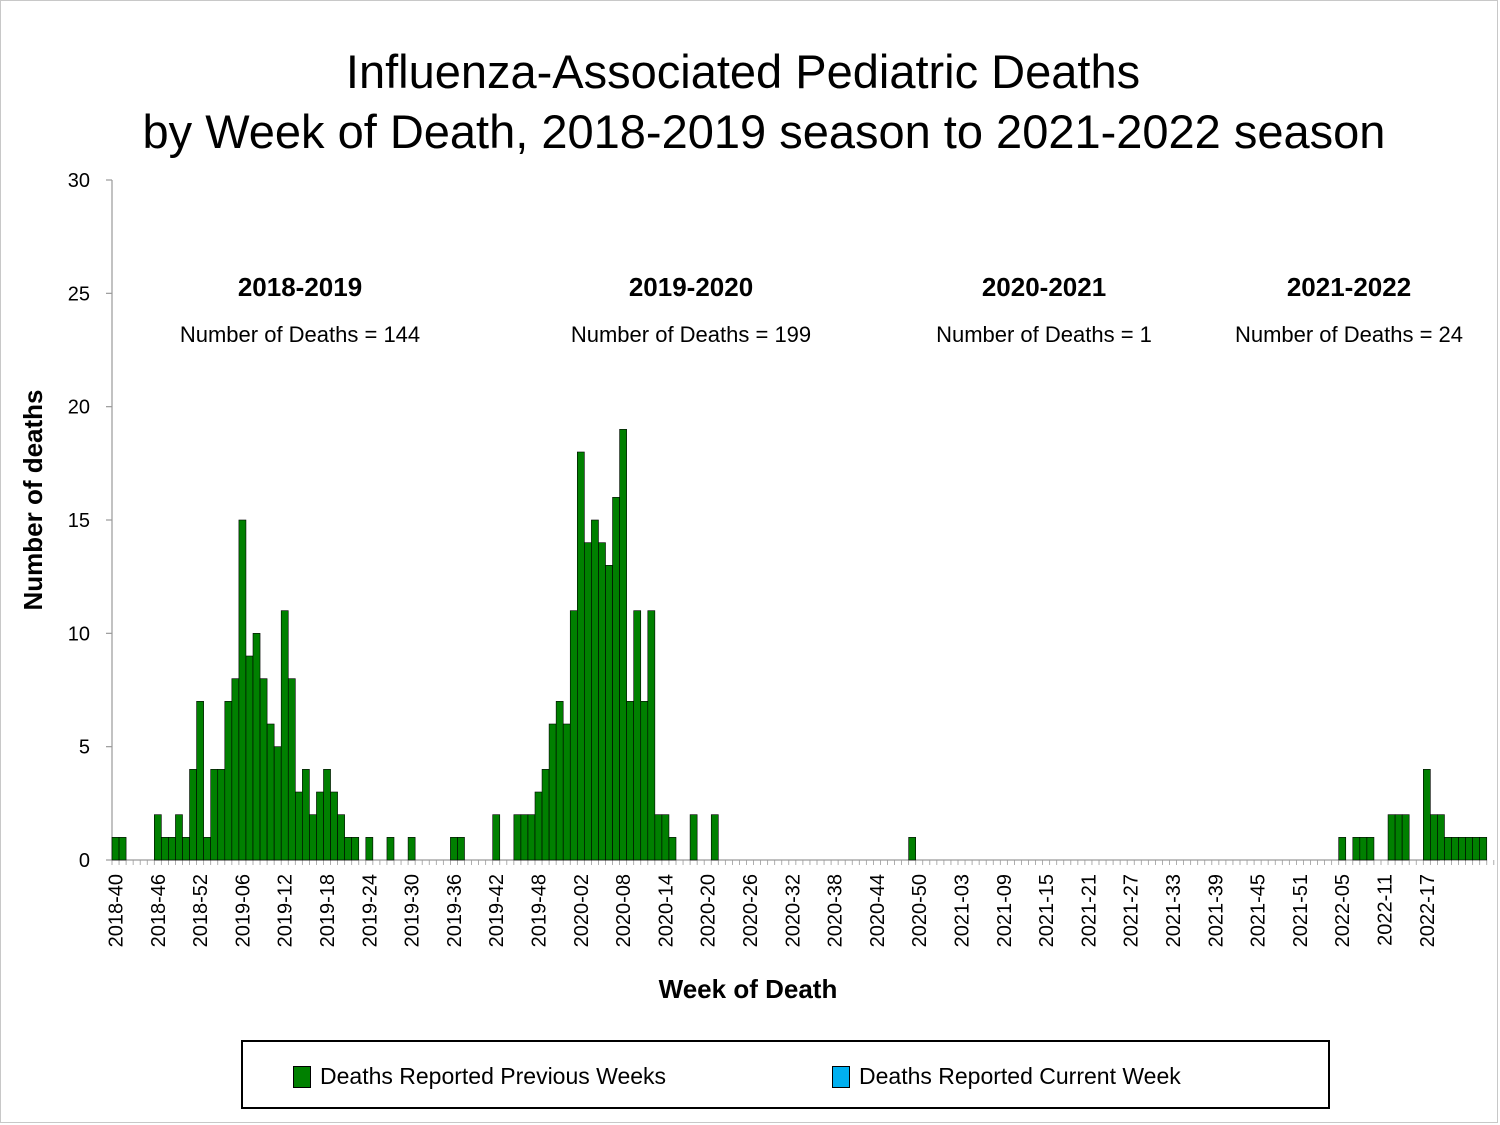 Image resolution: width=1500 pixels, height=1125 pixels. Describe the element at coordinates (79, 294) in the screenshot. I see `y-tick-label: 25` at that location.